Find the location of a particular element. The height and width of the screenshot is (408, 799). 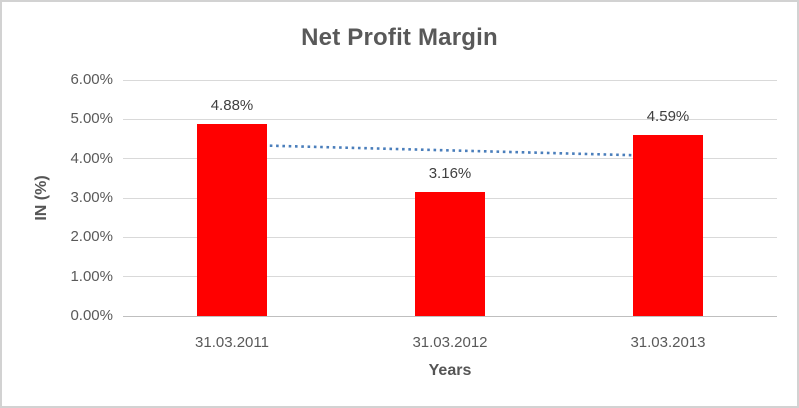

bar-value-label: 3.16% is located at coordinates (450, 173).